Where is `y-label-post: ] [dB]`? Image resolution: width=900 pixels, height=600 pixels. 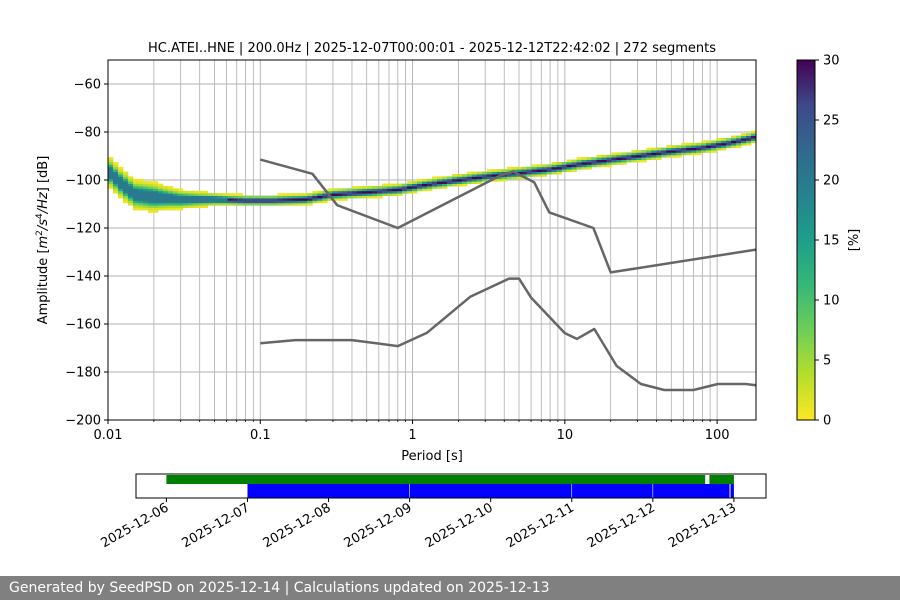 y-label-post: ] [dB] is located at coordinates (43, 174).